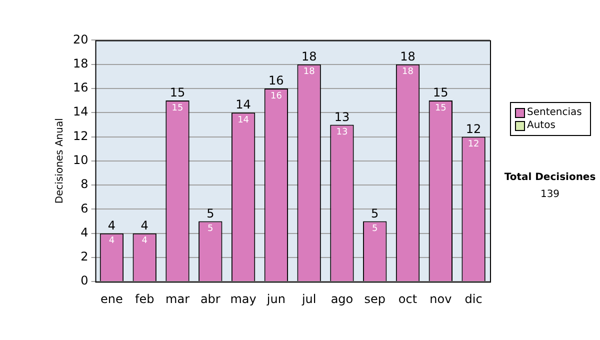 This screenshot has height=340, width=600. What do you see at coordinates (80, 111) in the screenshot?
I see `y-tick-label: 14` at bounding box center [80, 111].